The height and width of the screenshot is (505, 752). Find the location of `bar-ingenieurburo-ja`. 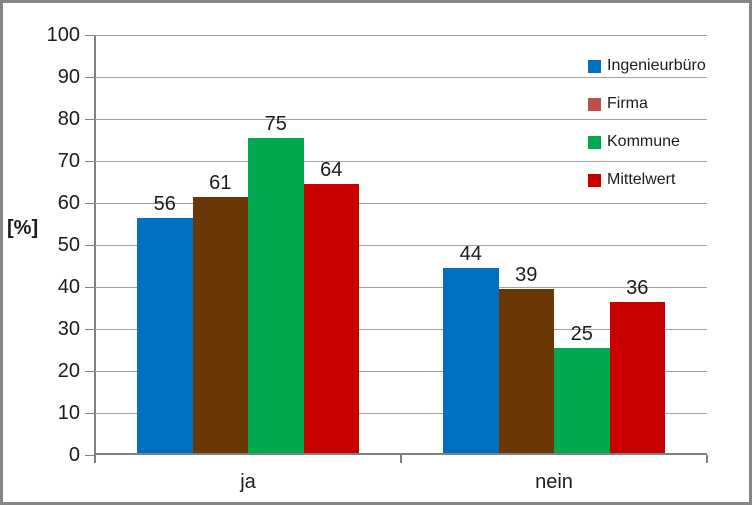

bar-ingenieurburo-ja is located at coordinates (165, 335).